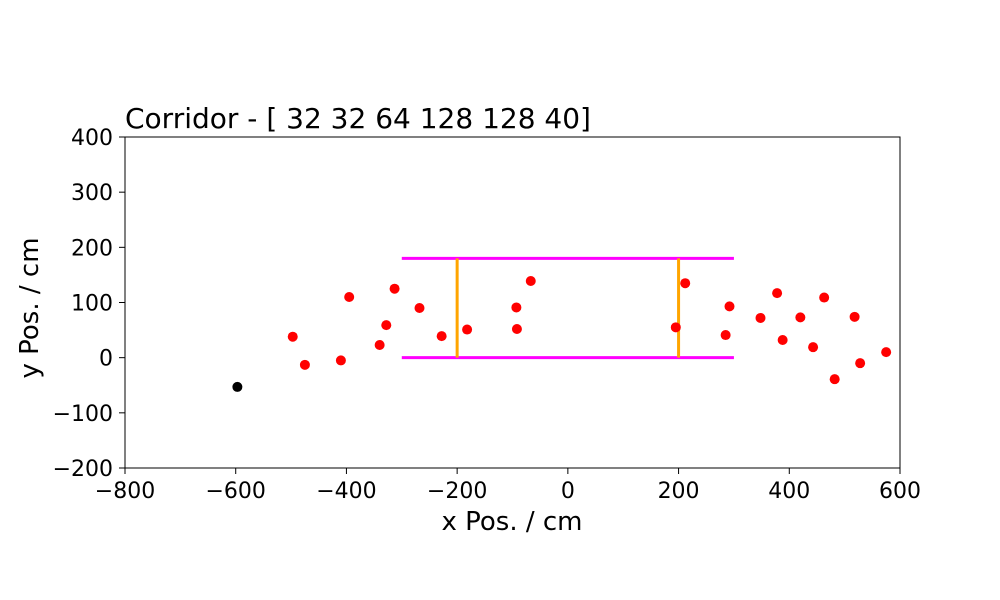 The image size is (1000, 600). Describe the element at coordinates (358, 118) in the screenshot. I see `chart-title: Corridor - [ 32 32 64 128 128 40]` at that location.